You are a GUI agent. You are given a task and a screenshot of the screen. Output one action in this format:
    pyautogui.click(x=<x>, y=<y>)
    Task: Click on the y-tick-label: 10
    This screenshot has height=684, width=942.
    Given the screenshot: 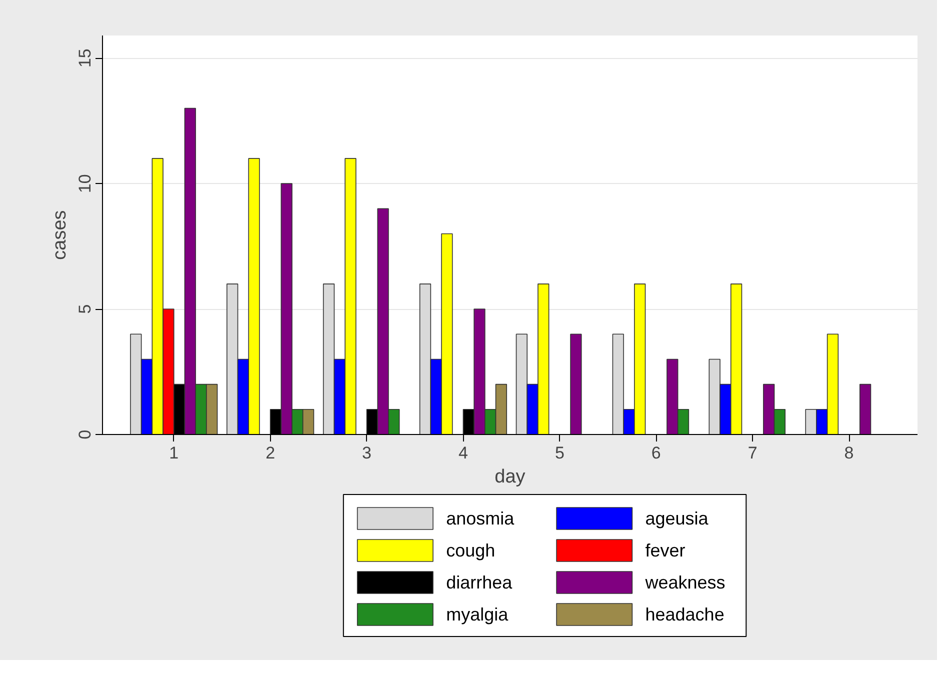 What is the action you would take?
    pyautogui.click(x=85, y=184)
    